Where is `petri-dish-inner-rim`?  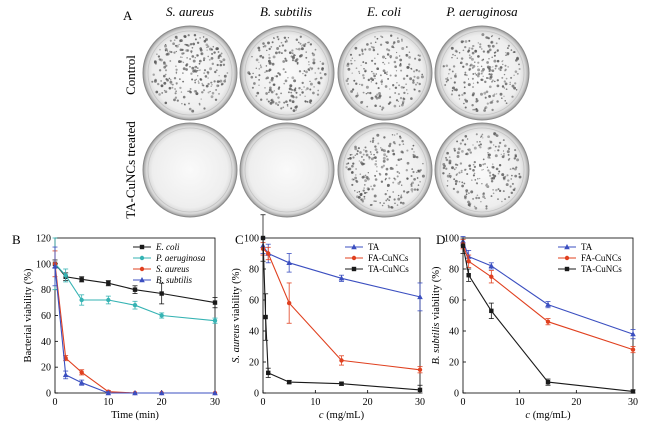
petri-dish-inner-rim is located at coordinates (287, 170).